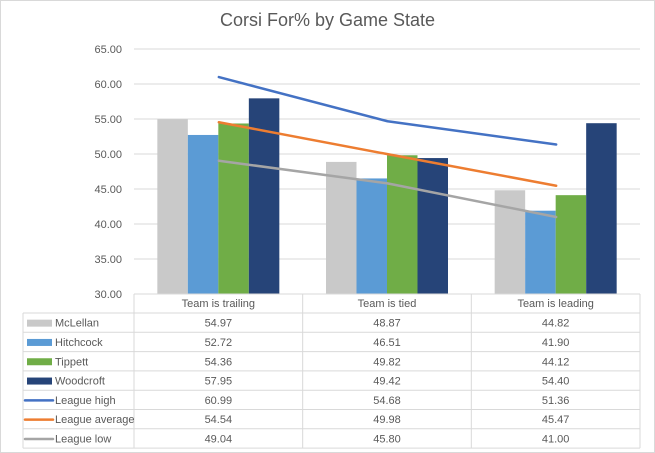  Describe the element at coordinates (387, 401) in the screenshot. I see `table-cell: 54.68` at that location.